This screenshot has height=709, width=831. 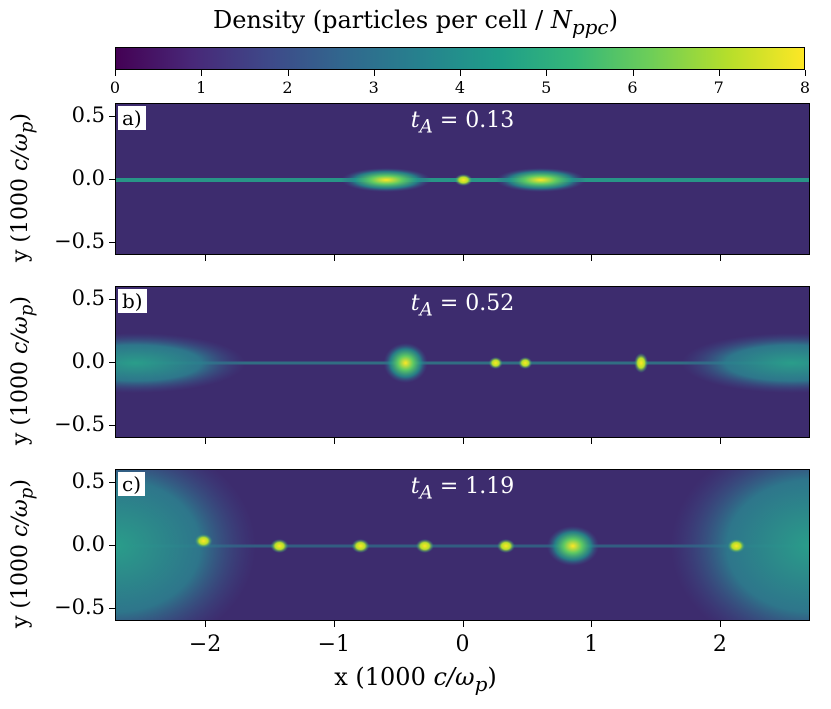 I want to click on x-axis-label: x (1000 c/ωp), so click(x=415, y=679).